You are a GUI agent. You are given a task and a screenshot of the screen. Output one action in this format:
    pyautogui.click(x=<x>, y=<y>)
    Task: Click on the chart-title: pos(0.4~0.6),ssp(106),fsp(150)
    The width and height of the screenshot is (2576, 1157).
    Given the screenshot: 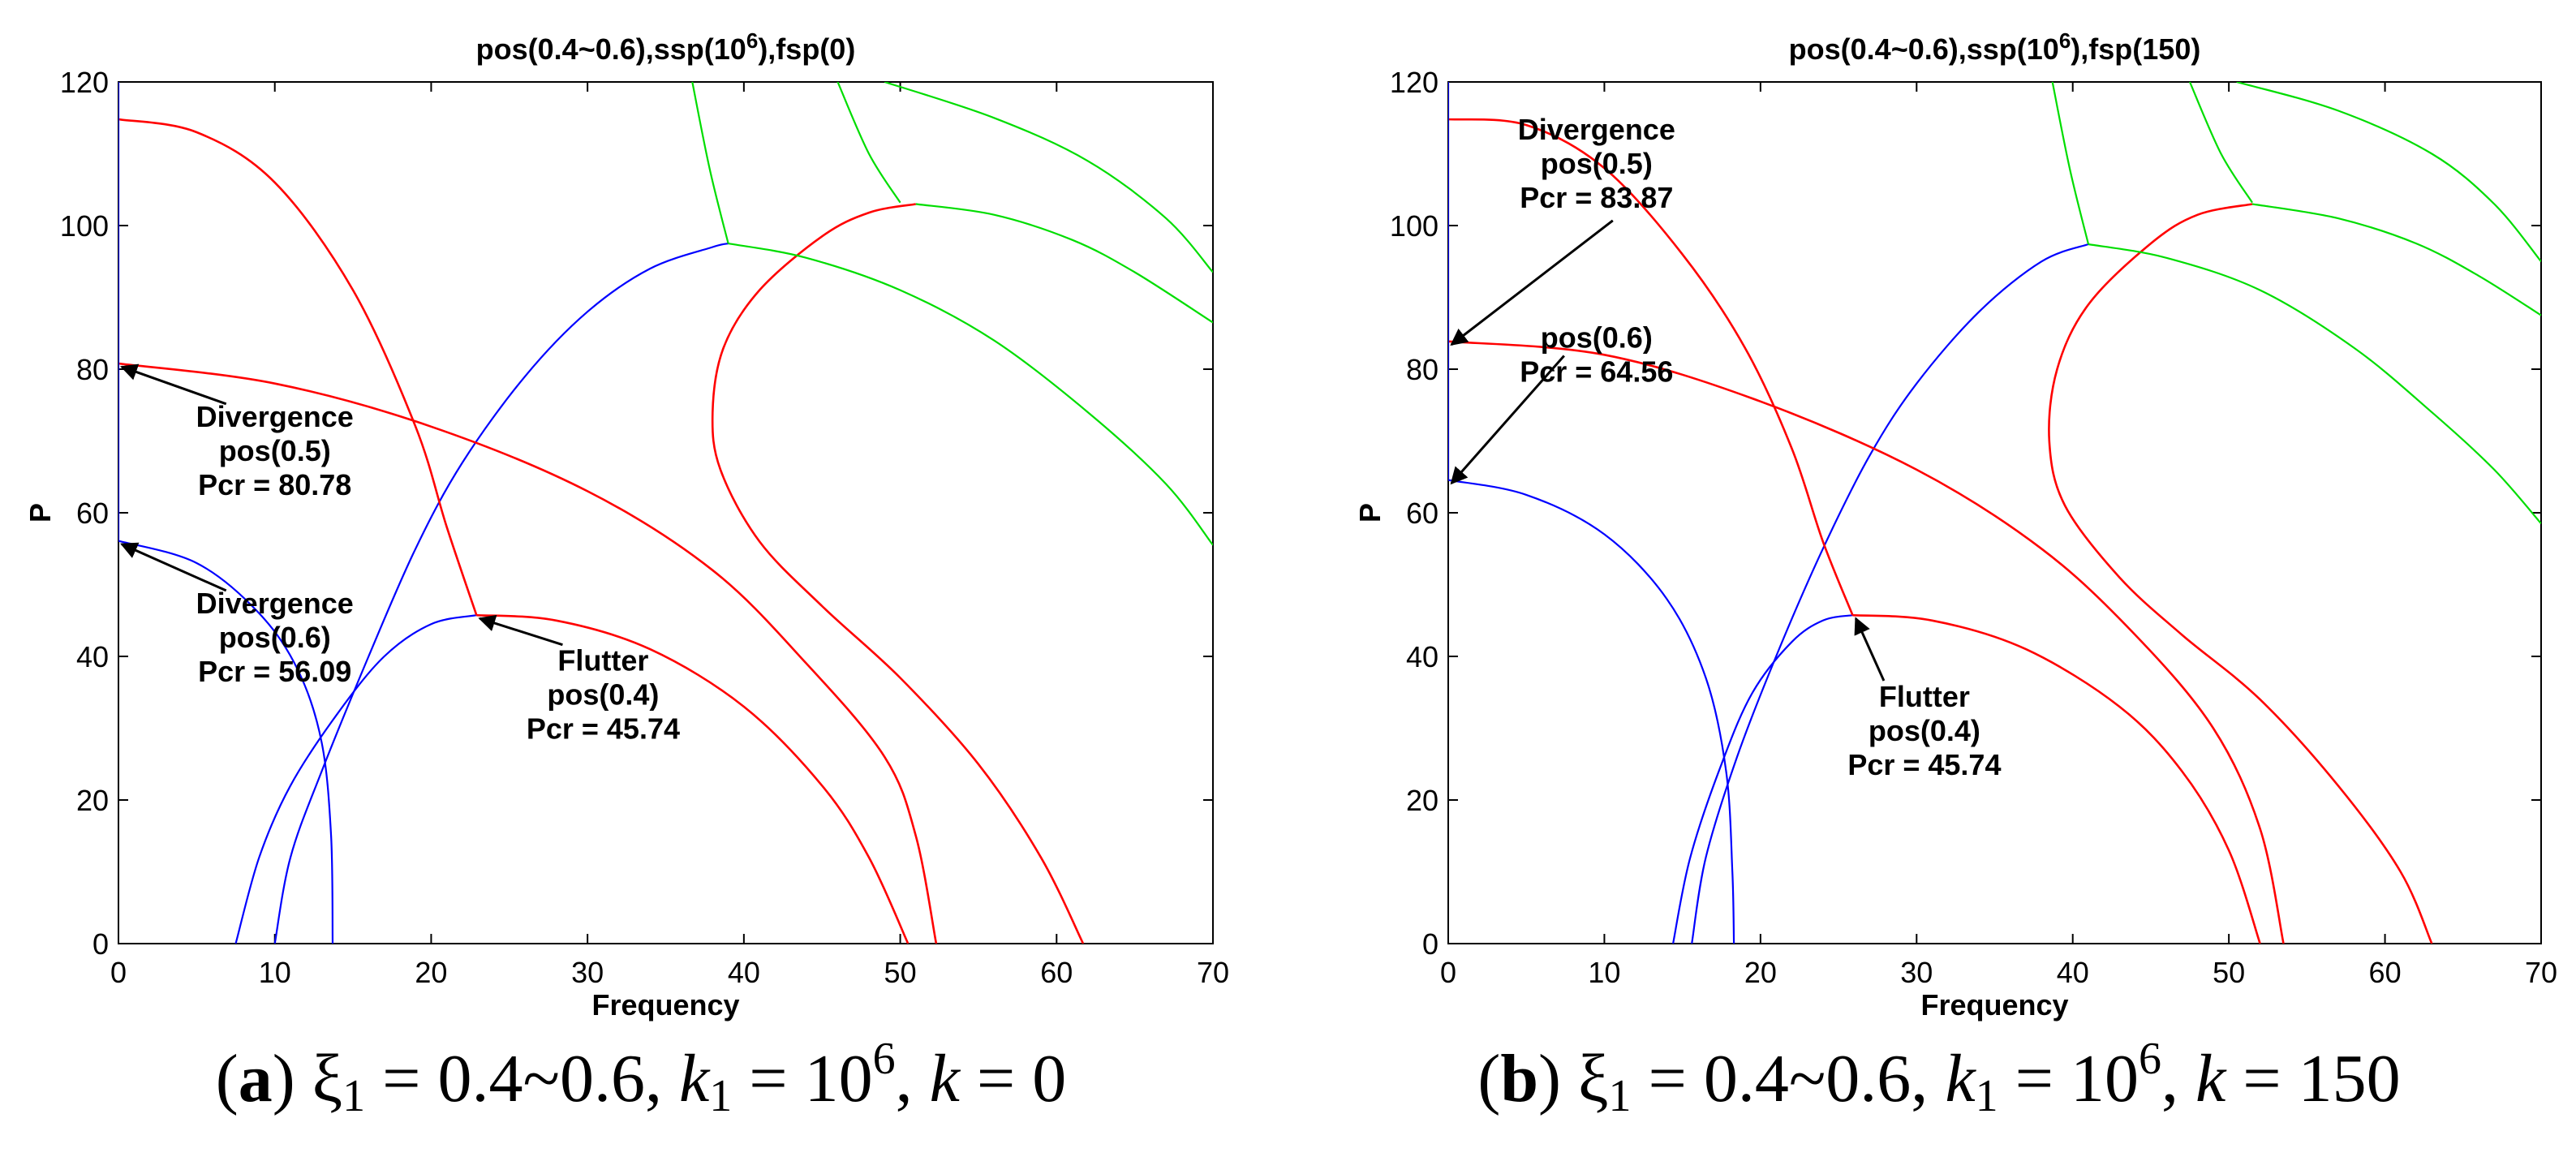 What is the action you would take?
    pyautogui.click(x=1995, y=47)
    